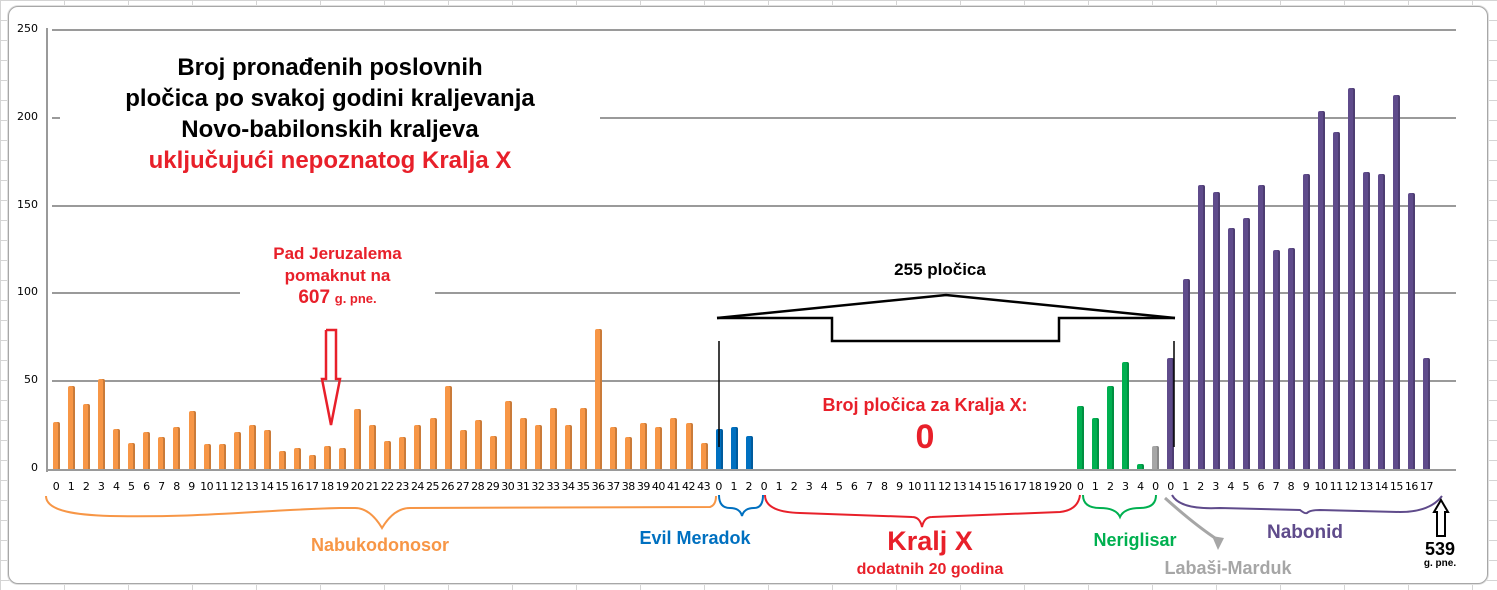  Describe the element at coordinates (751, 470) in the screenshot. I see `x-axis` at that location.